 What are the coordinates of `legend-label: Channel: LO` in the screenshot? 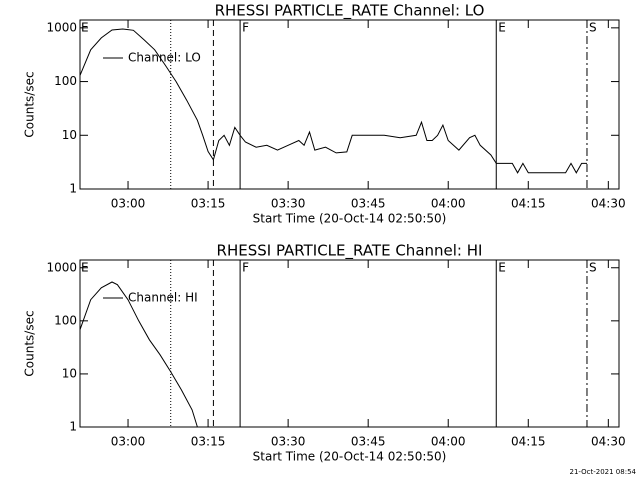 It's located at (164, 58).